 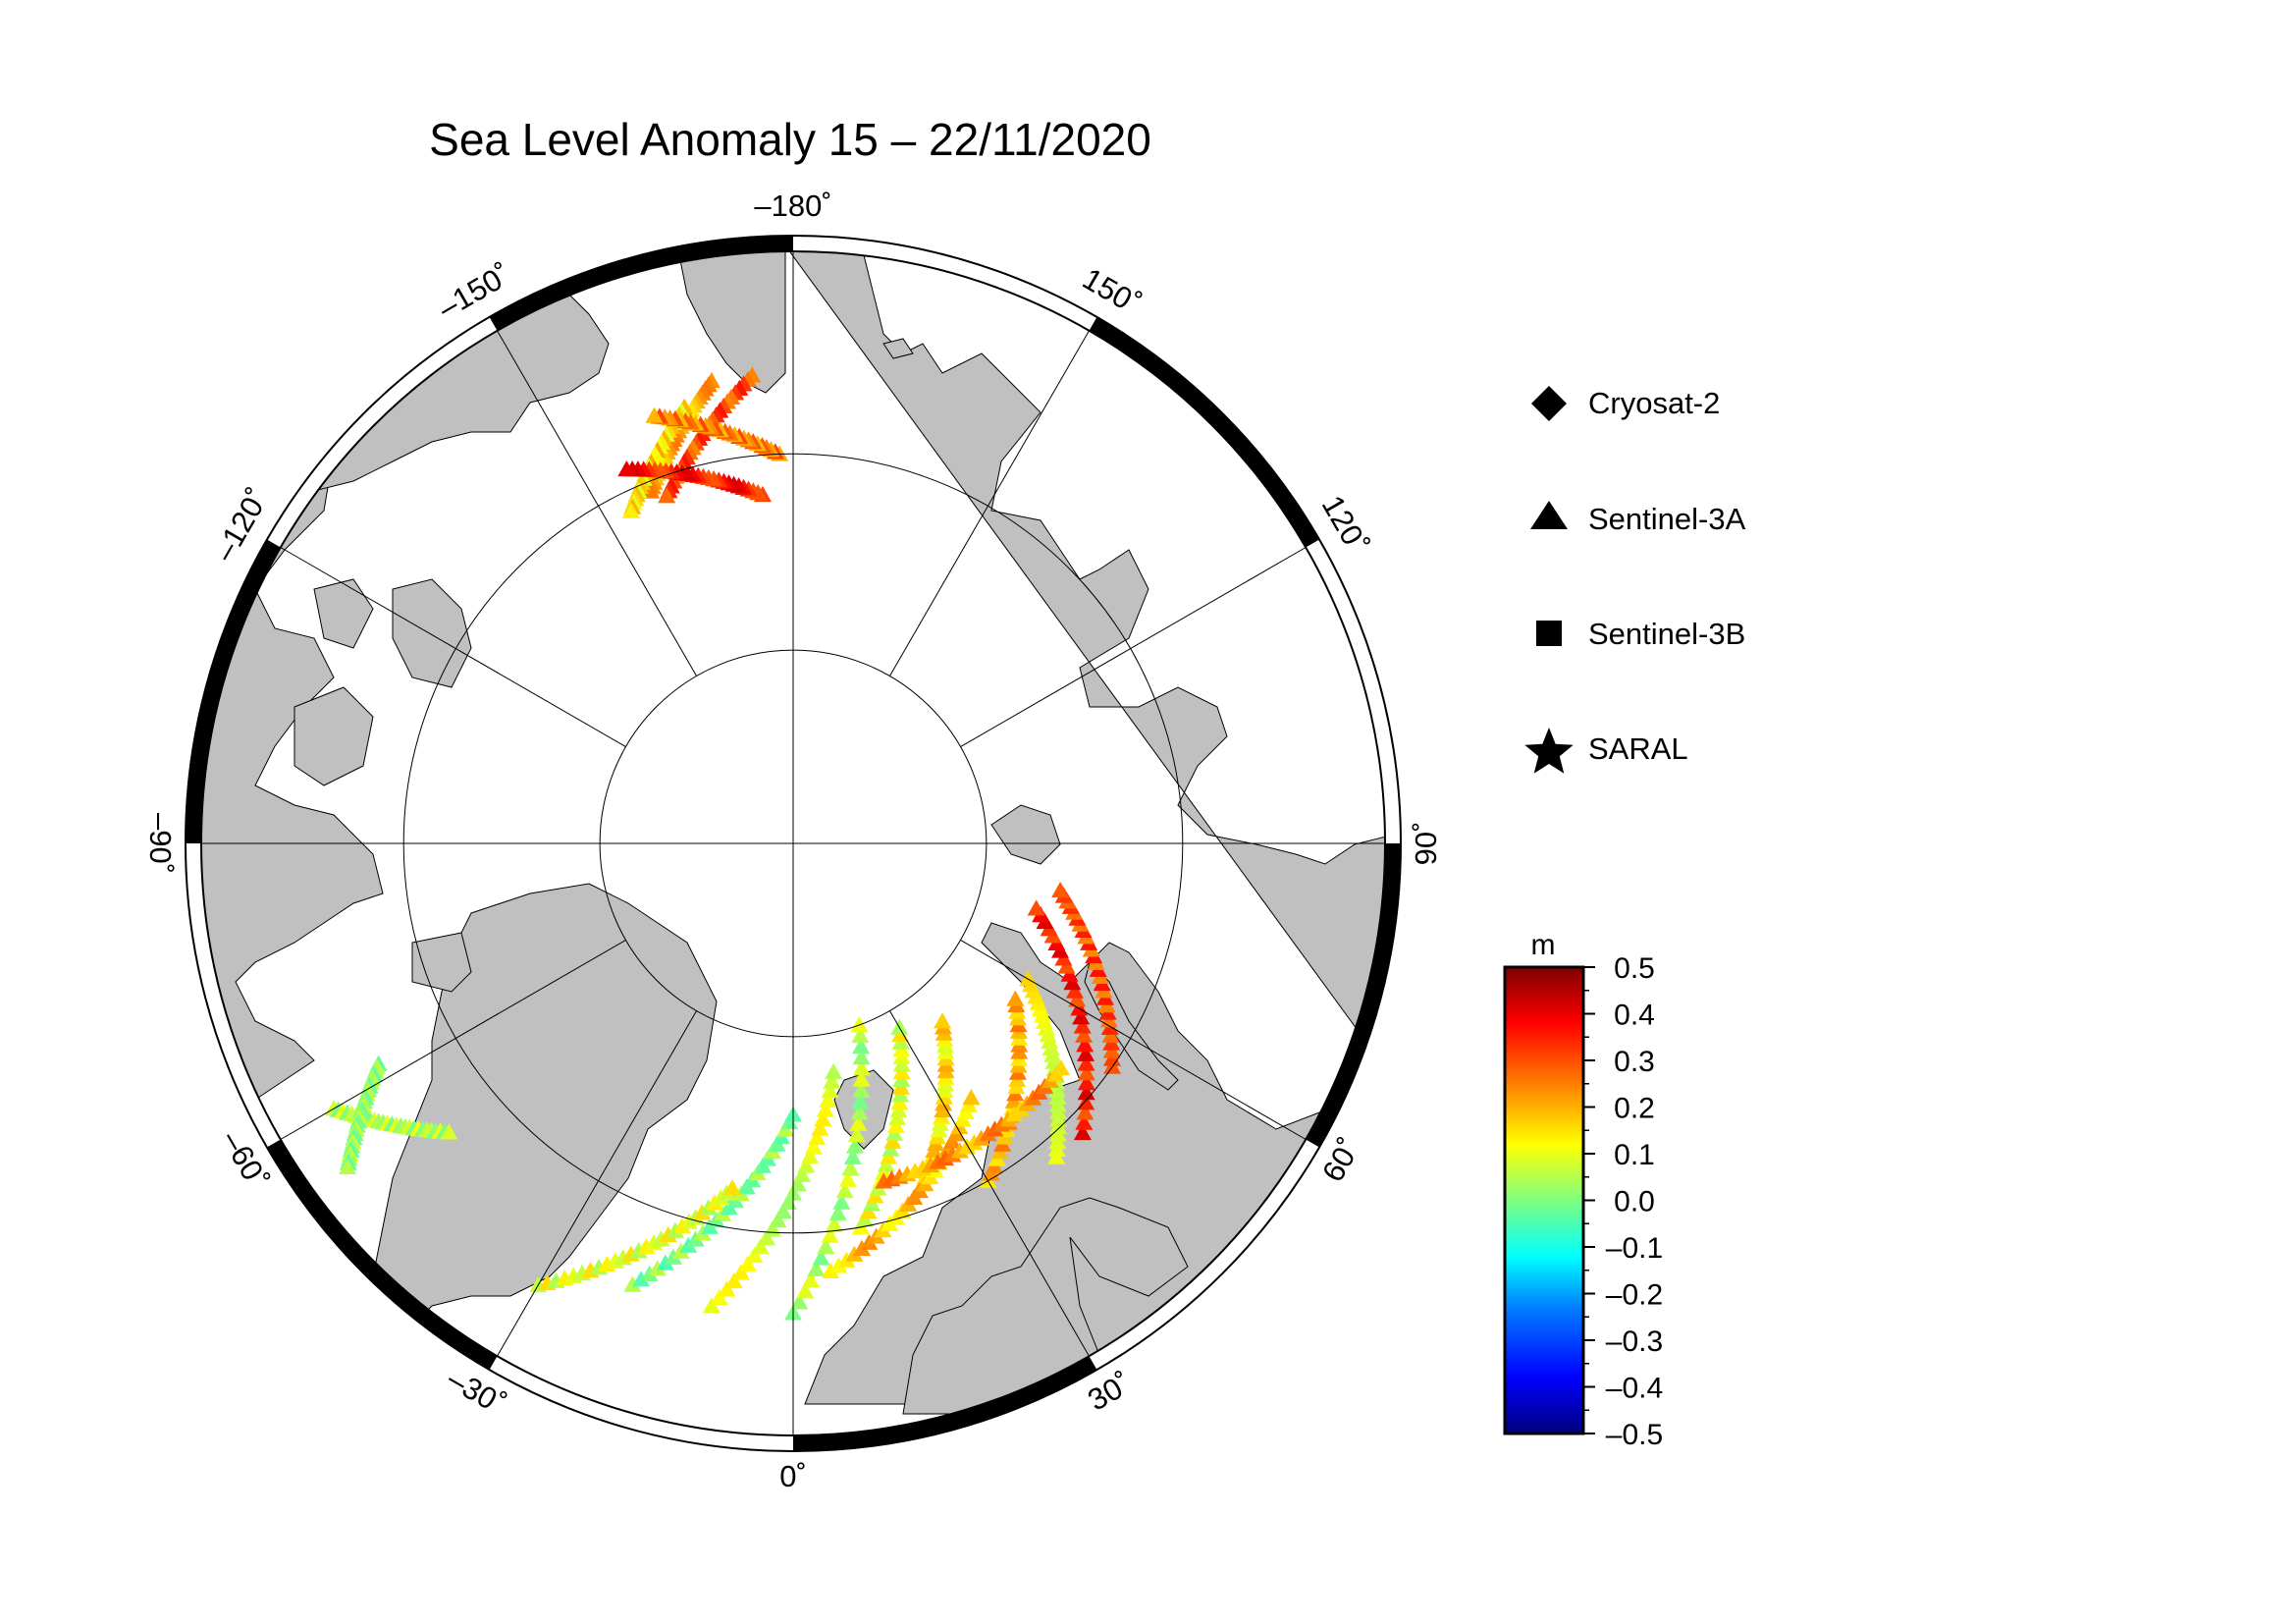 I want to click on longitude-label: –30˚, so click(x=476, y=1392).